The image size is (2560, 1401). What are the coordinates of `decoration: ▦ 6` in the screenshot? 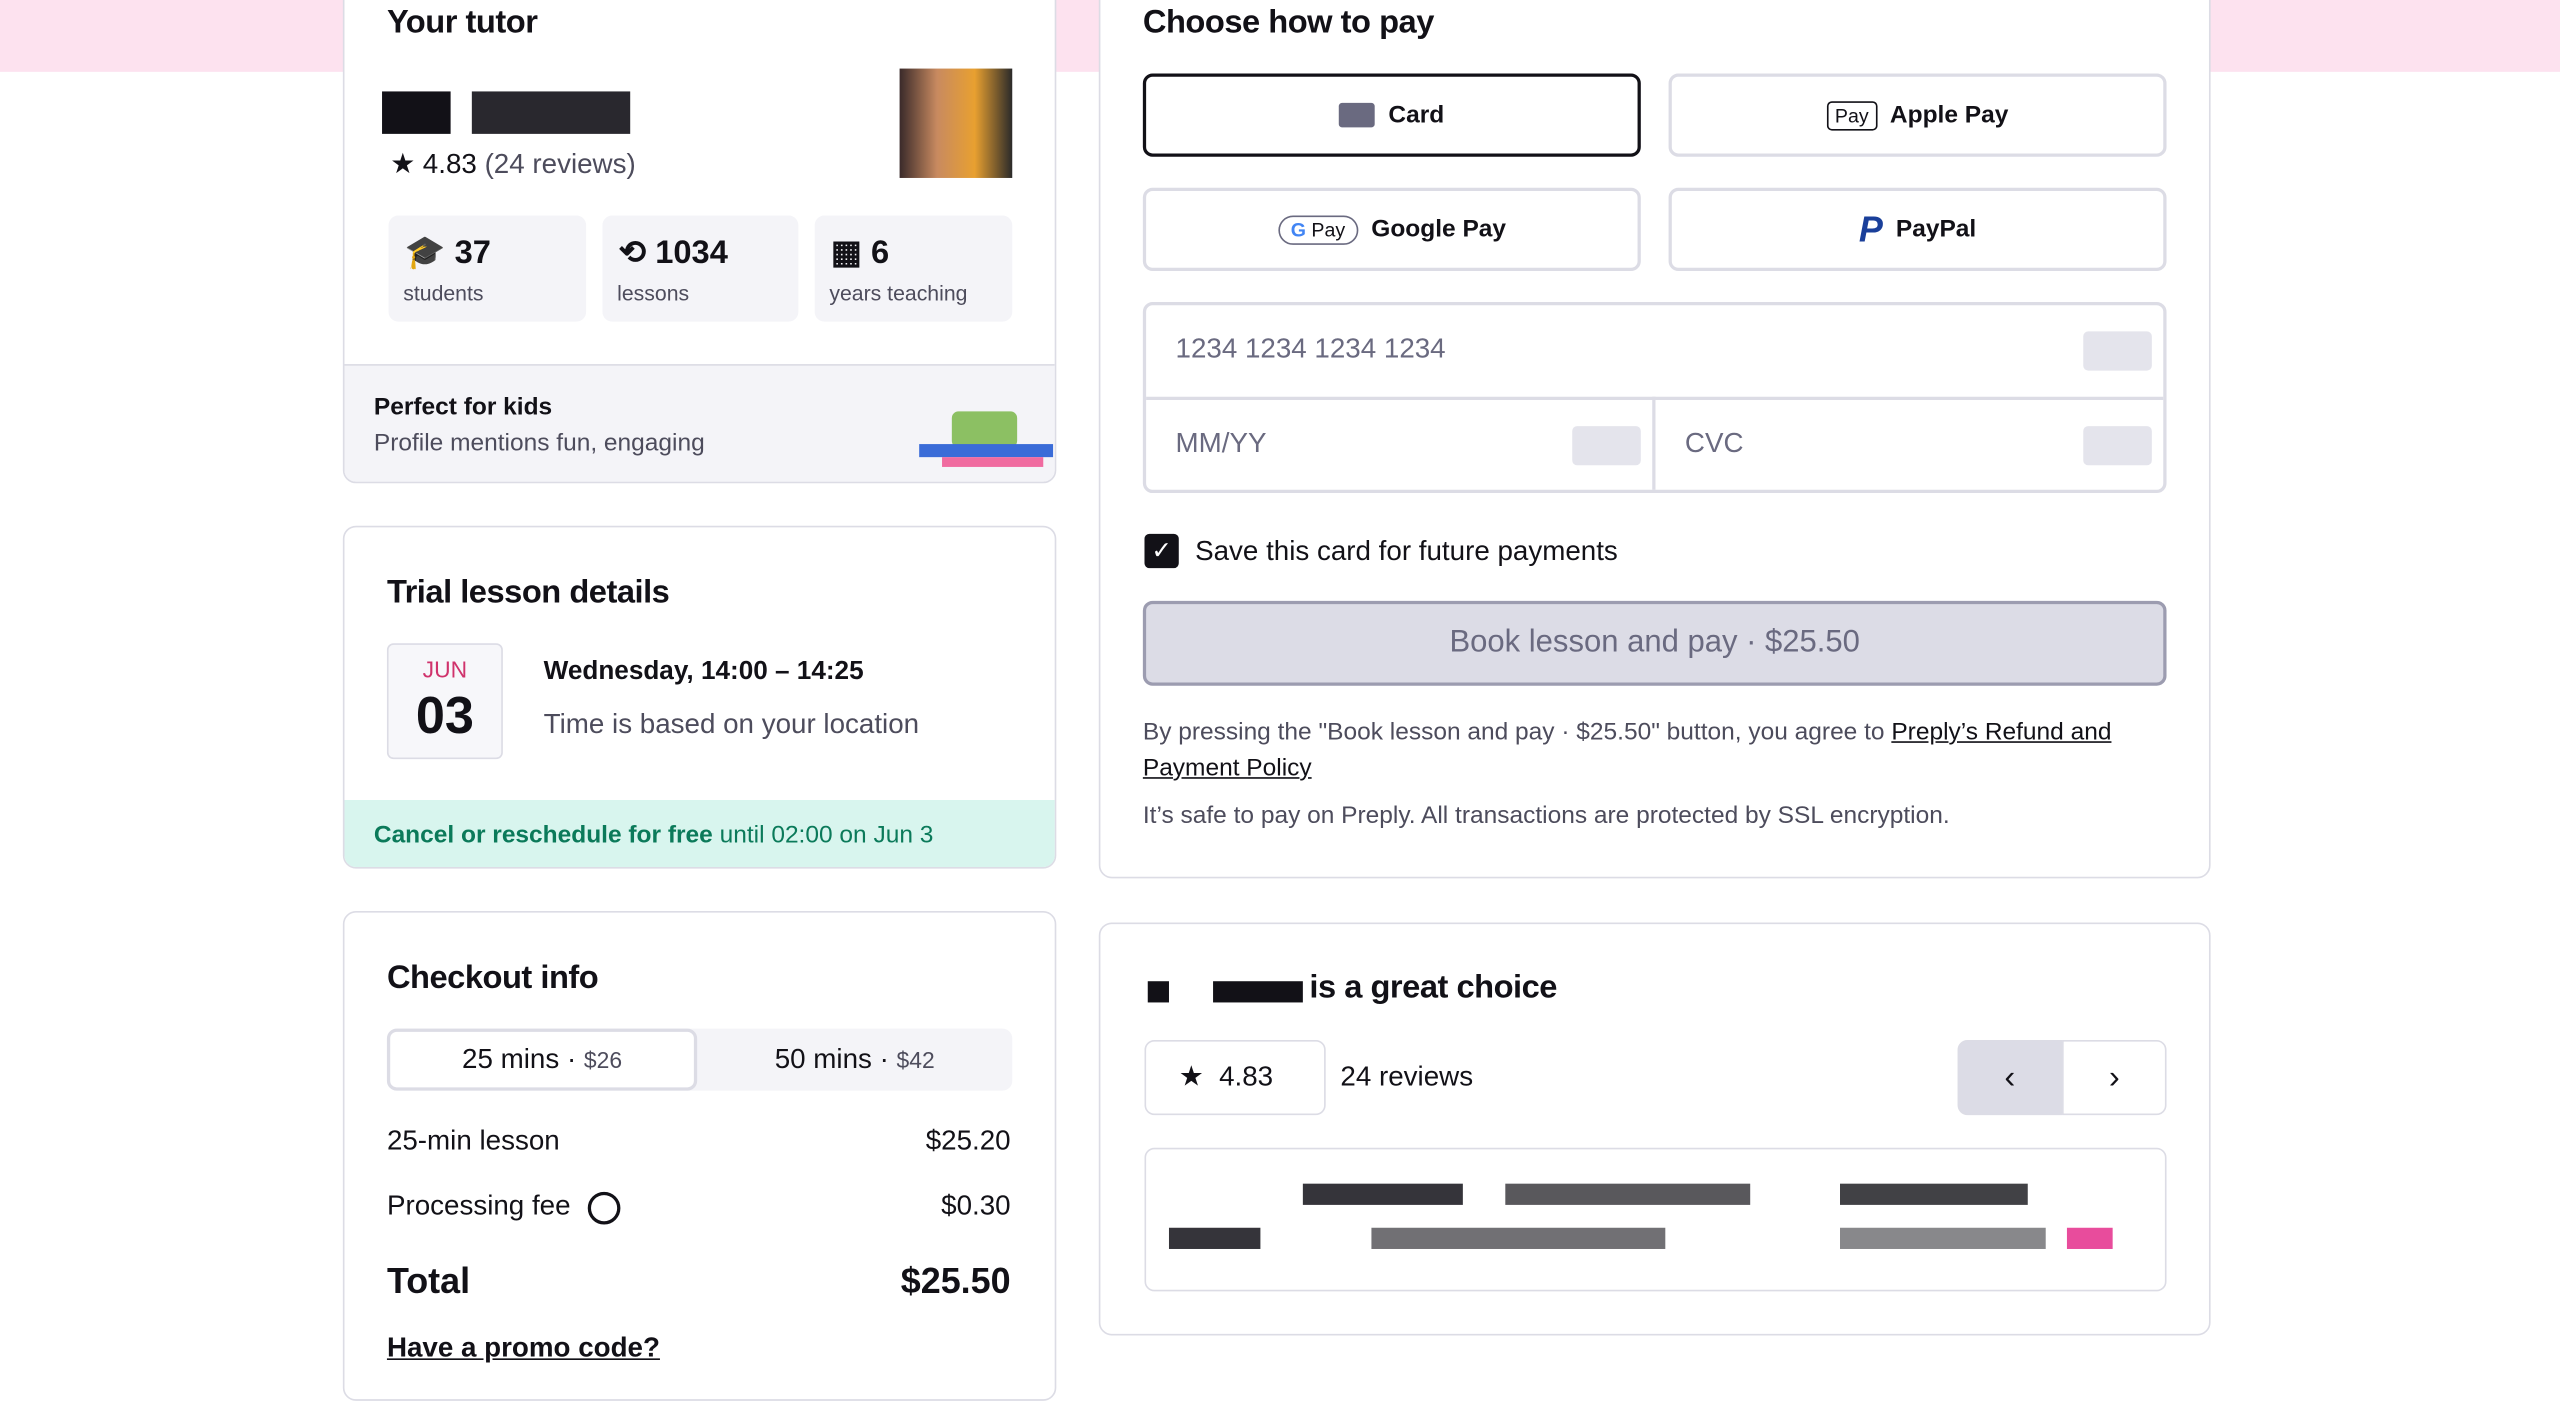 It's located at (860, 253).